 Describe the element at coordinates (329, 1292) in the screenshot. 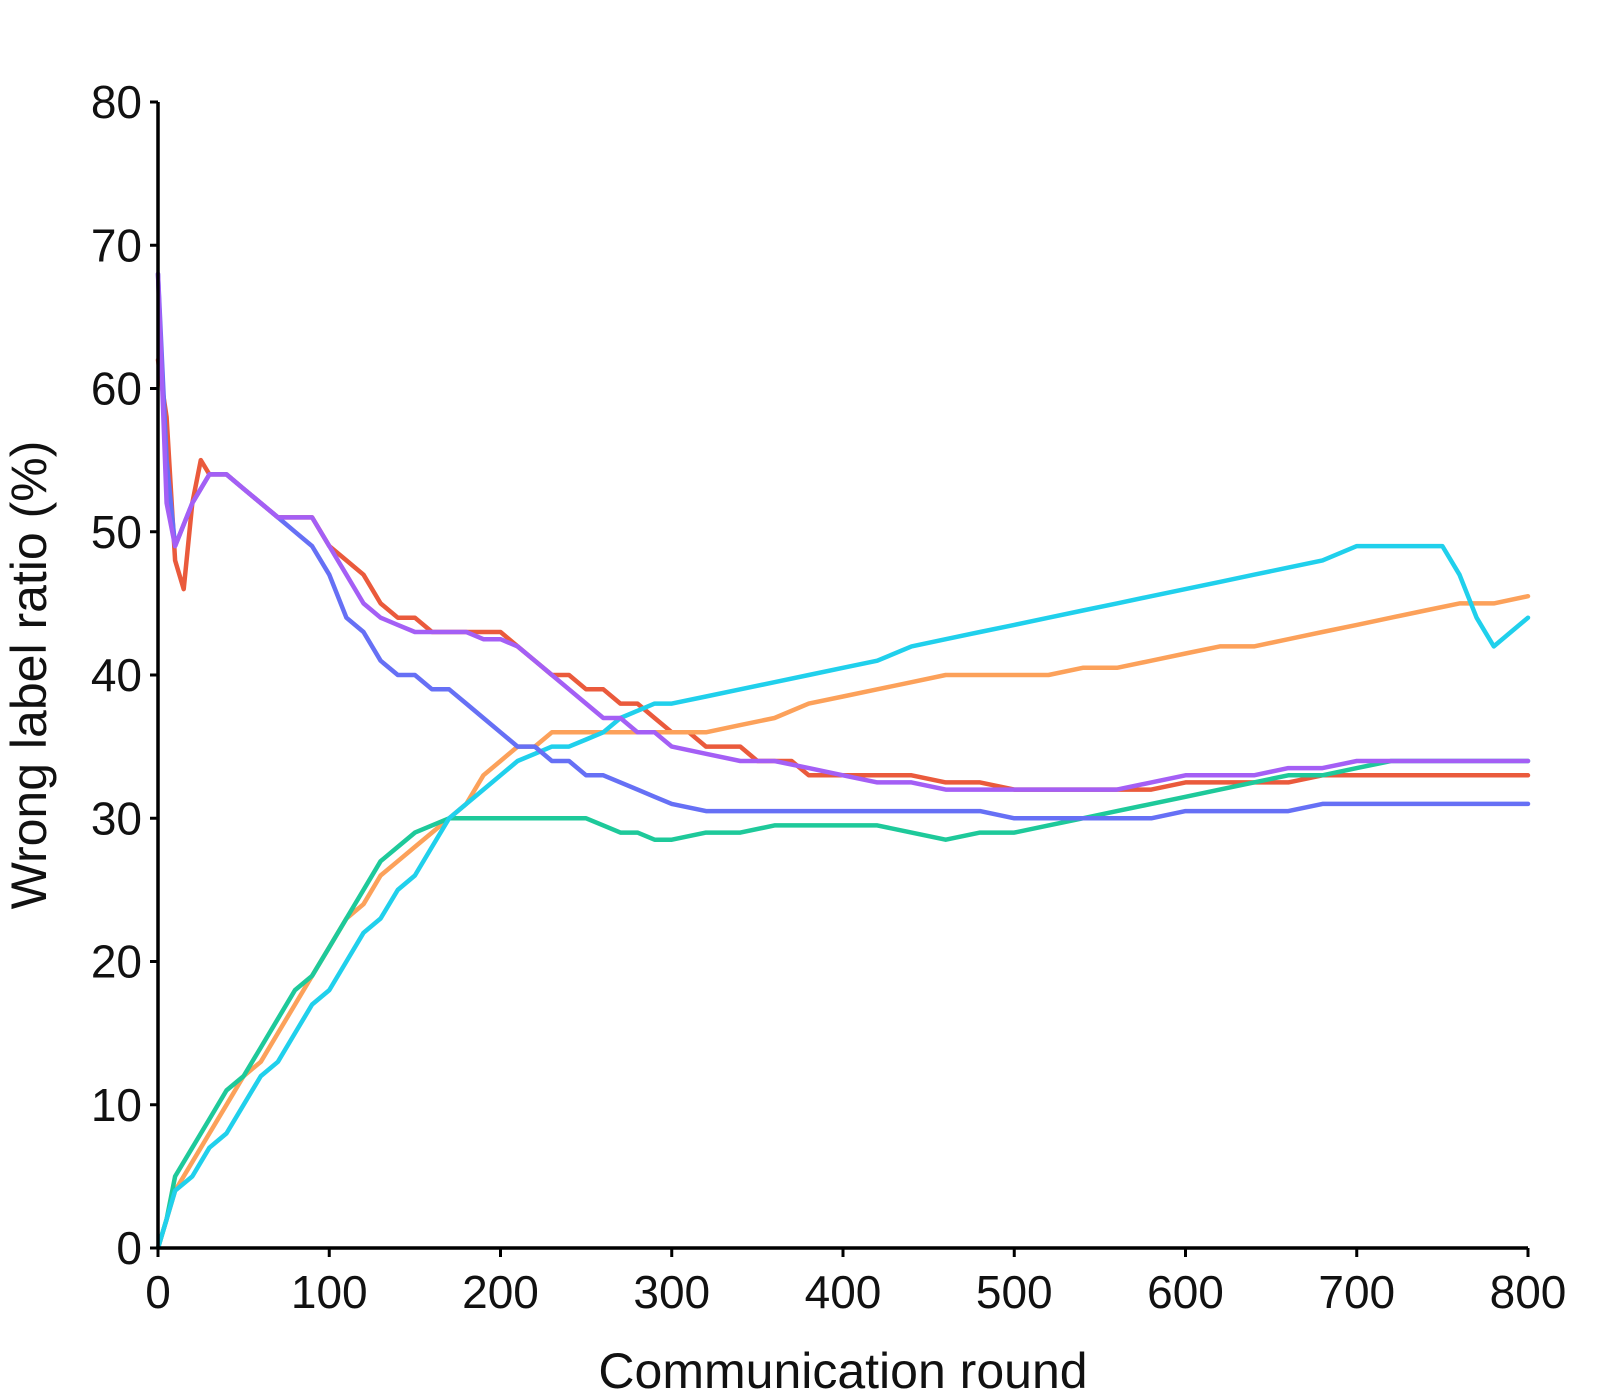

I see `x-tick-label: 100` at that location.